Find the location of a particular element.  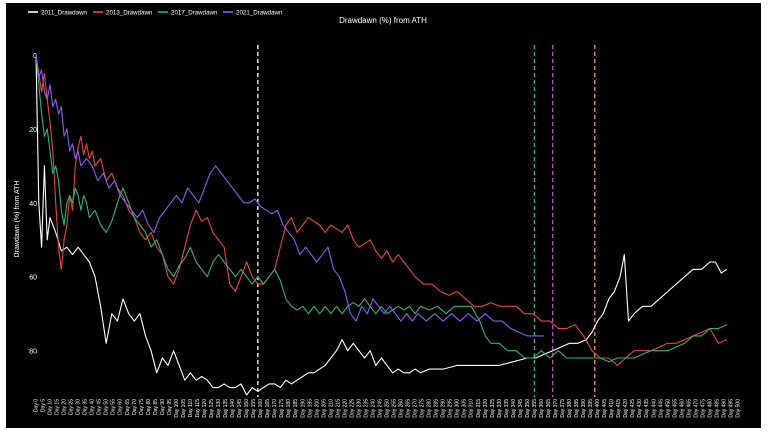

x-tick-label: Day 55 is located at coordinates (114, 407).